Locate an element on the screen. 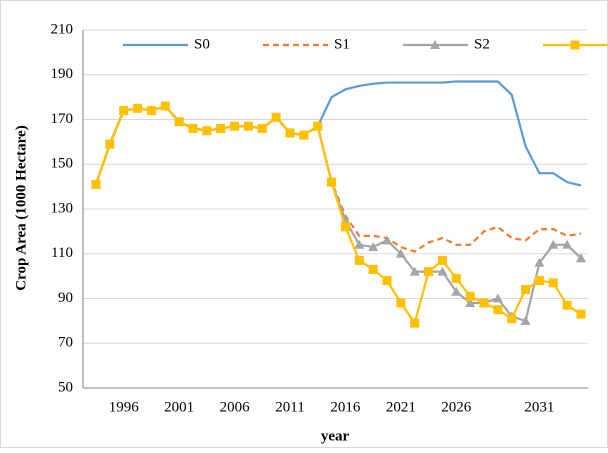  x-tick-label: 2016 is located at coordinates (345, 407).